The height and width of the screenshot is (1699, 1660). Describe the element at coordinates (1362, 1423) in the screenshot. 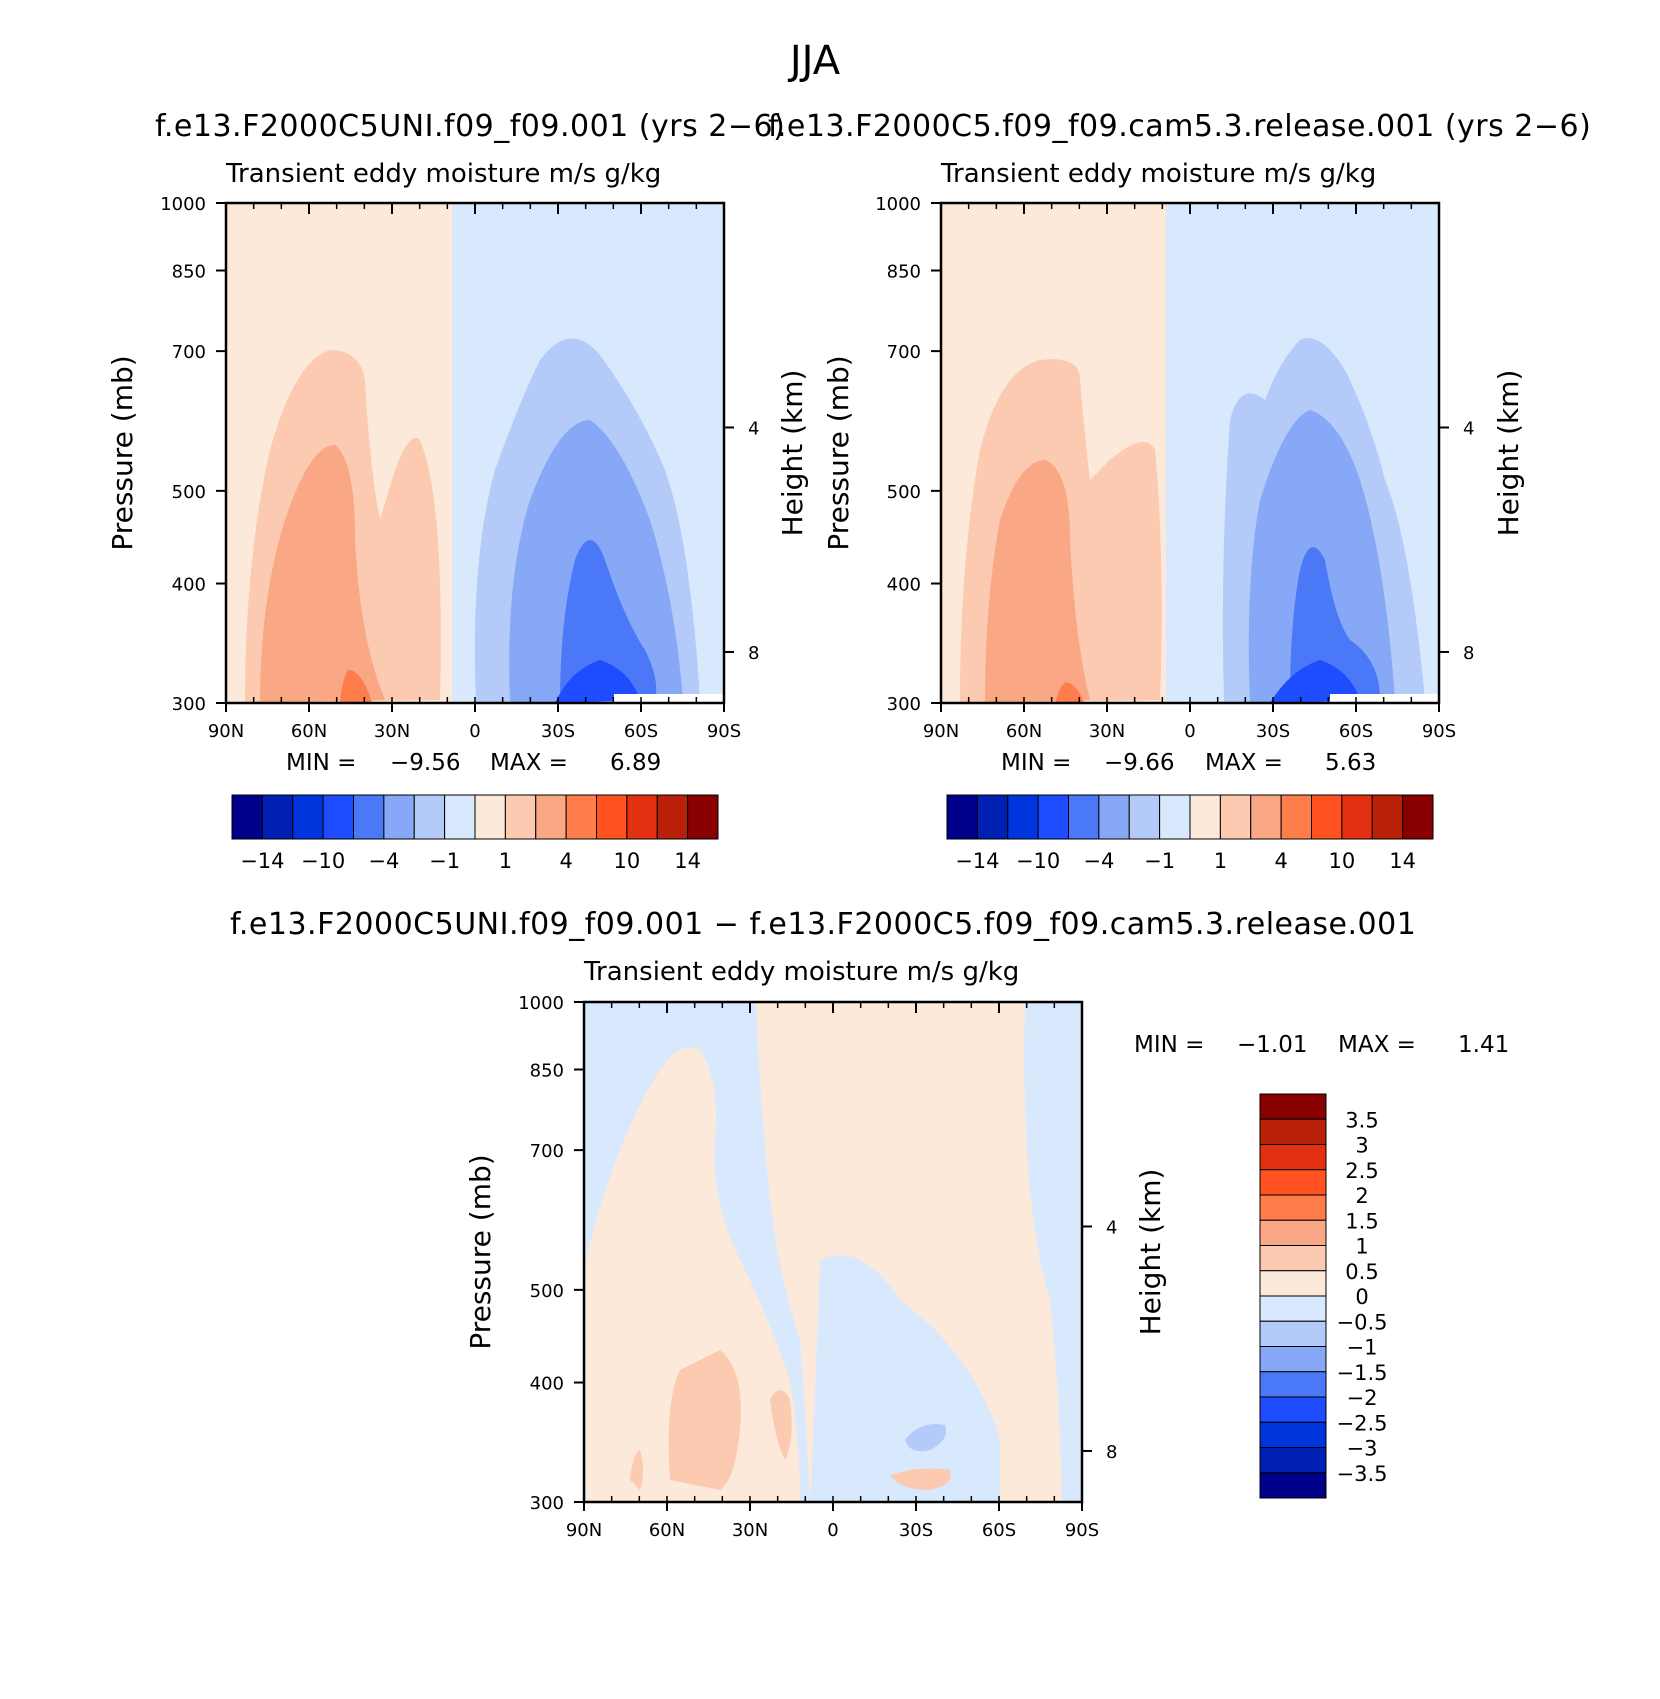

I see `colorbar-label: −2.5` at that location.